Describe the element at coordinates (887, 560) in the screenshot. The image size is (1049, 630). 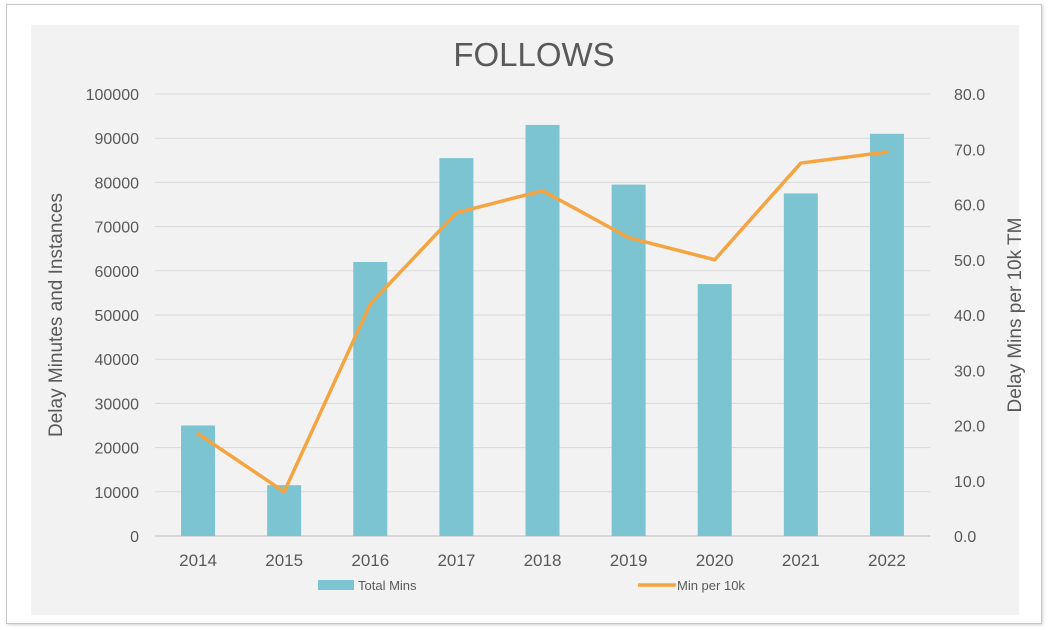
I see `x-tick-label: 2022` at that location.